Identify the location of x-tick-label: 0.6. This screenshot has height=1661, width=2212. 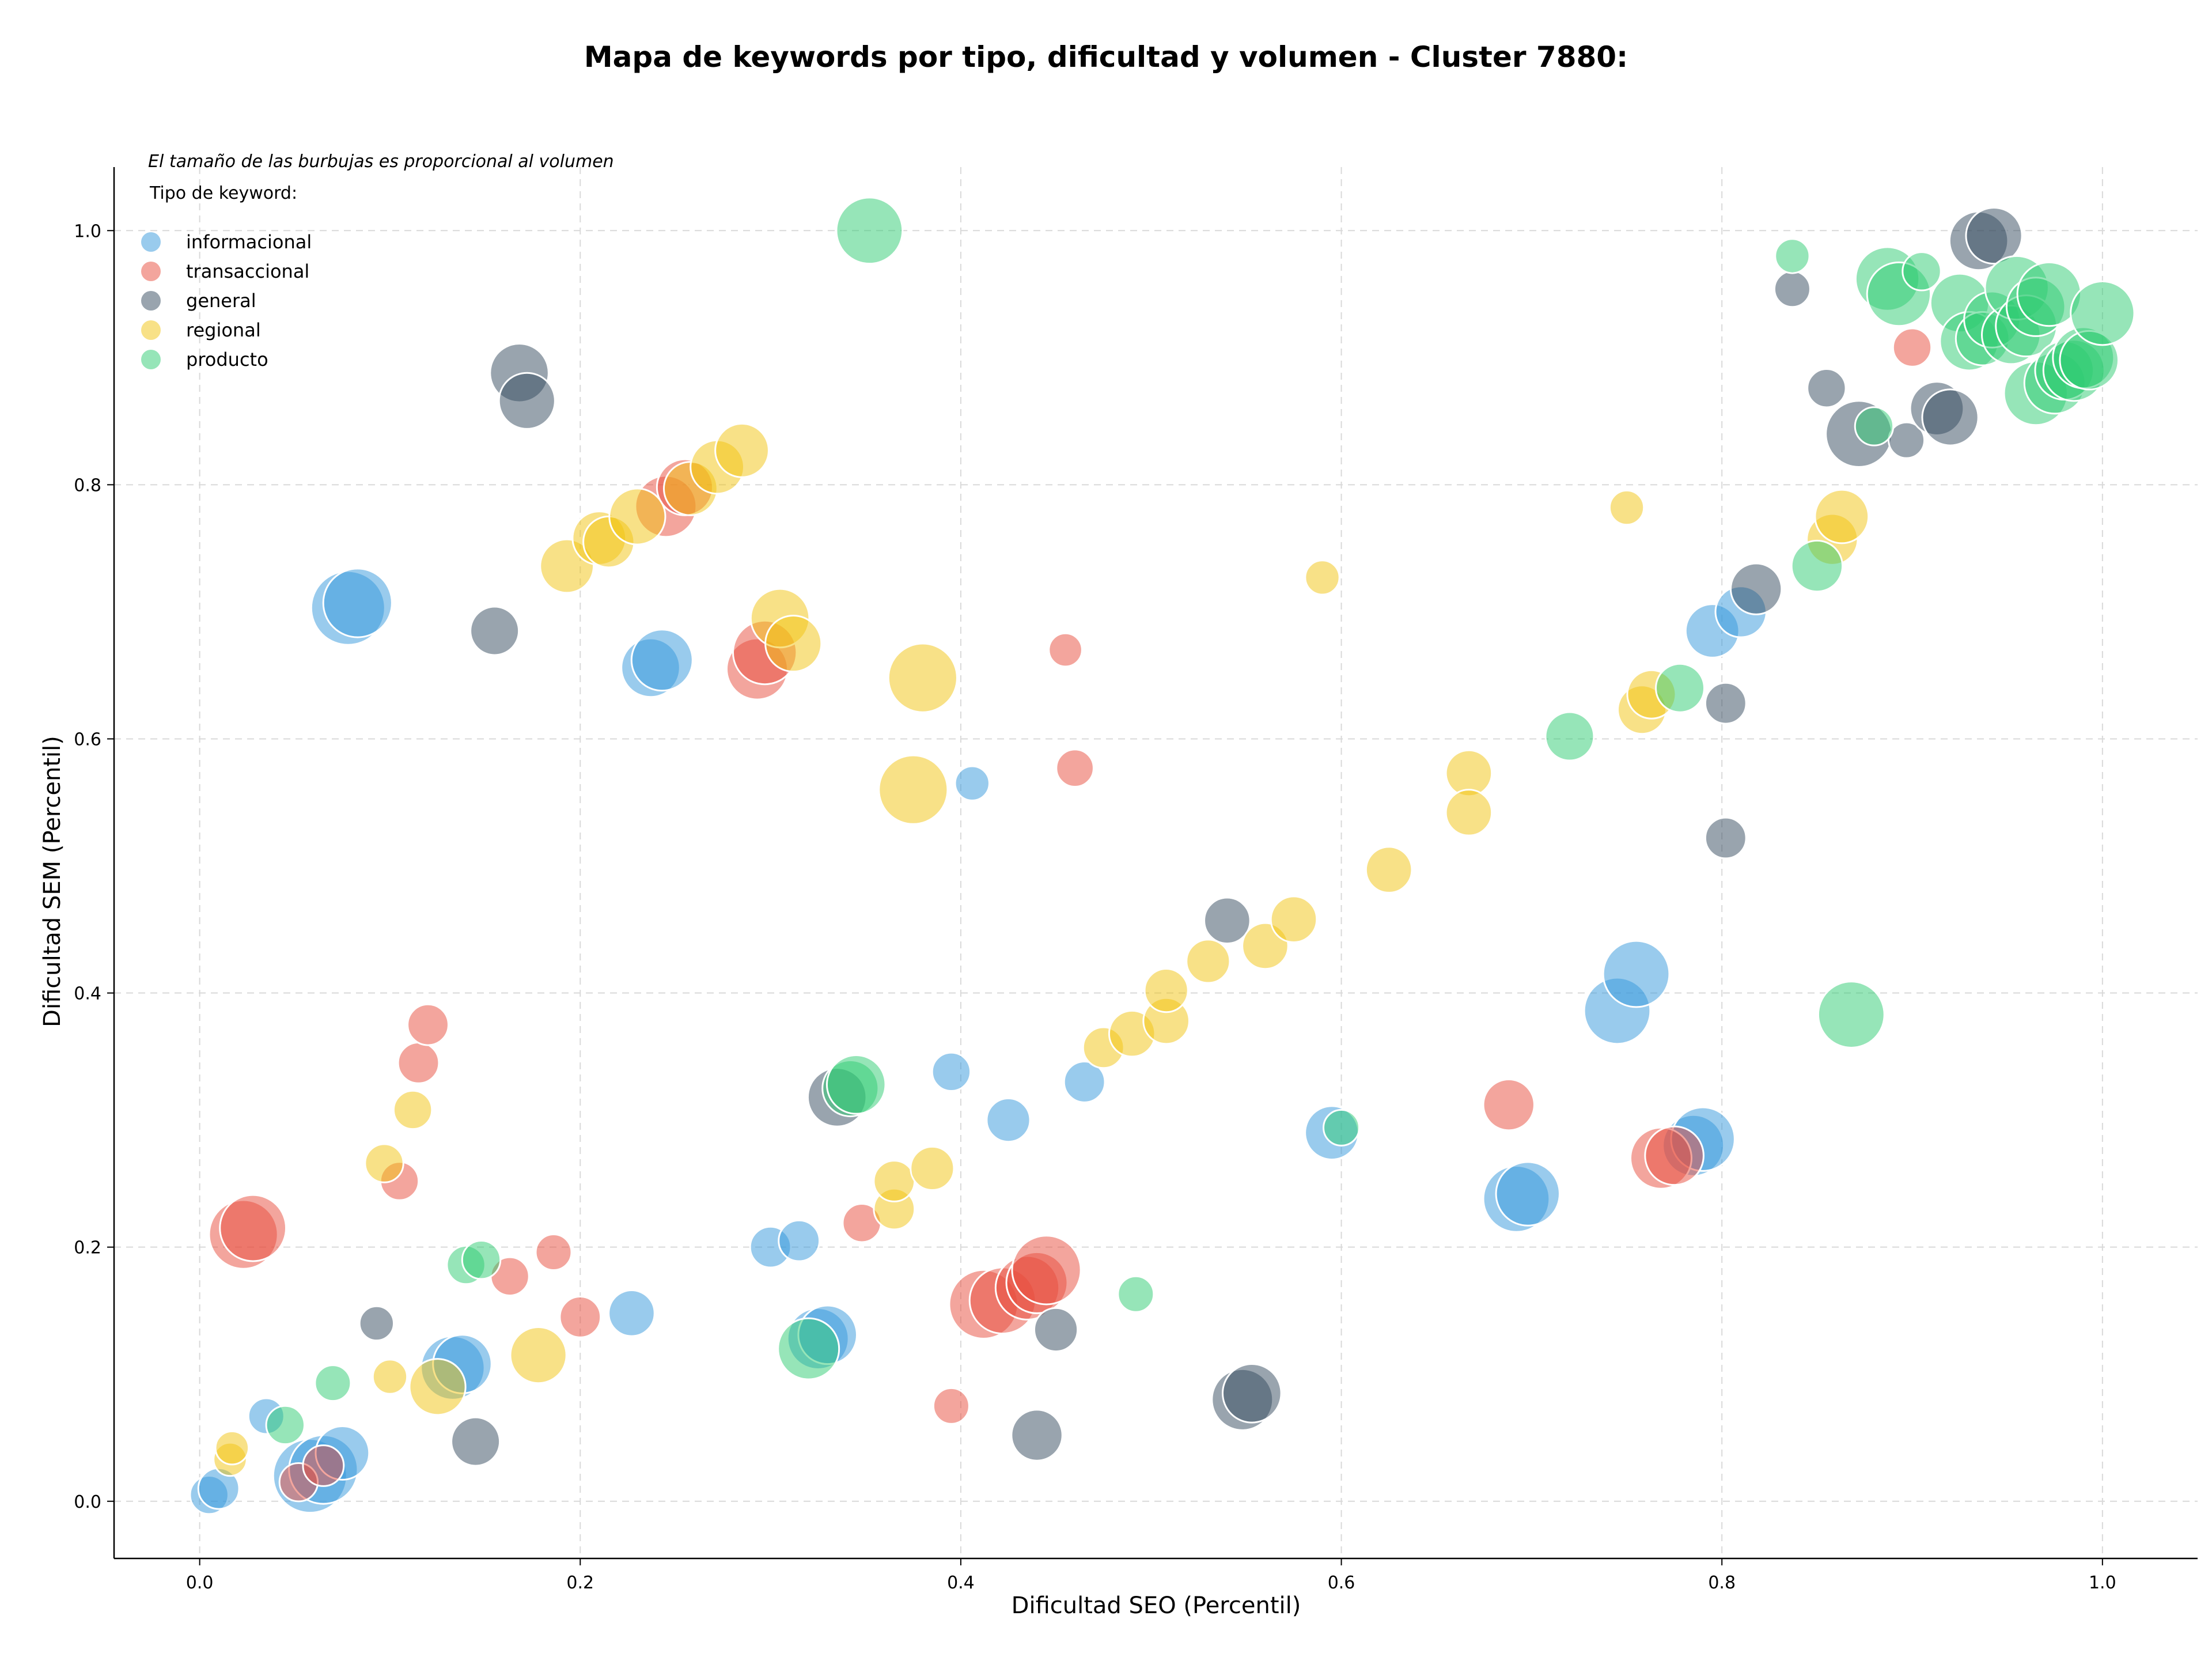
(1341, 1583).